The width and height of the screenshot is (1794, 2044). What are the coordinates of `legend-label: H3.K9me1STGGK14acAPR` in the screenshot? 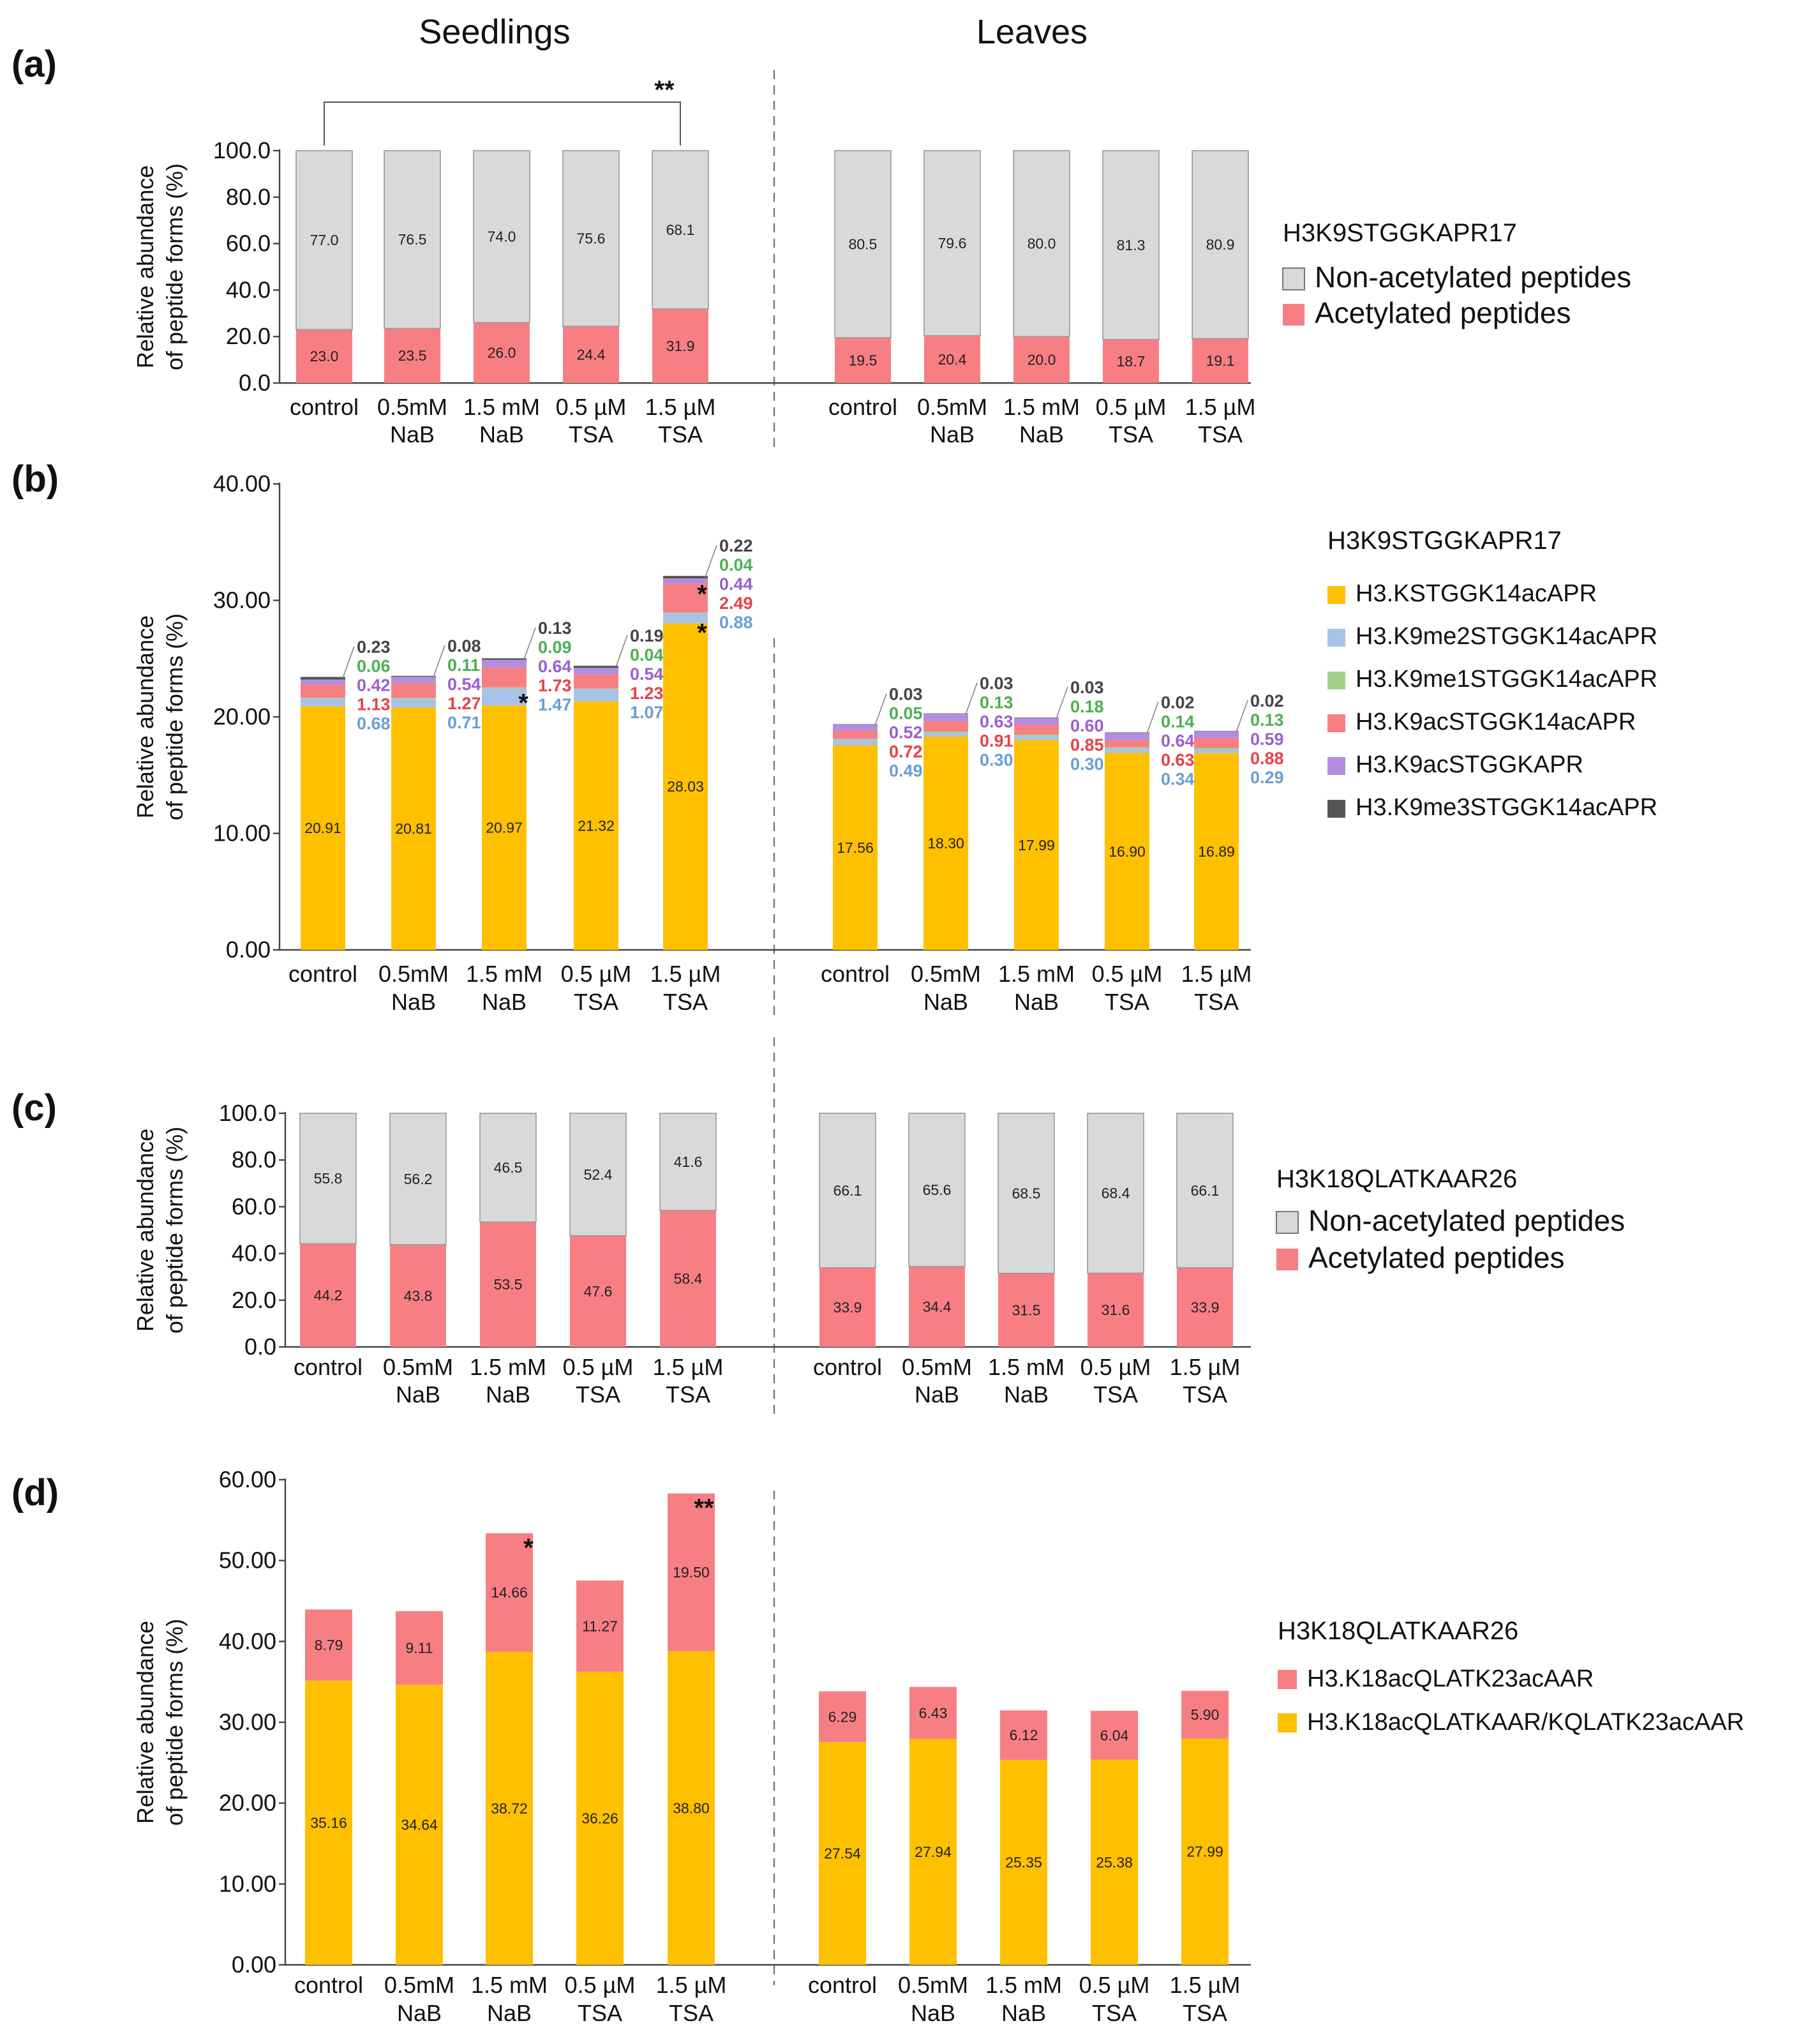 It's located at (1506, 679).